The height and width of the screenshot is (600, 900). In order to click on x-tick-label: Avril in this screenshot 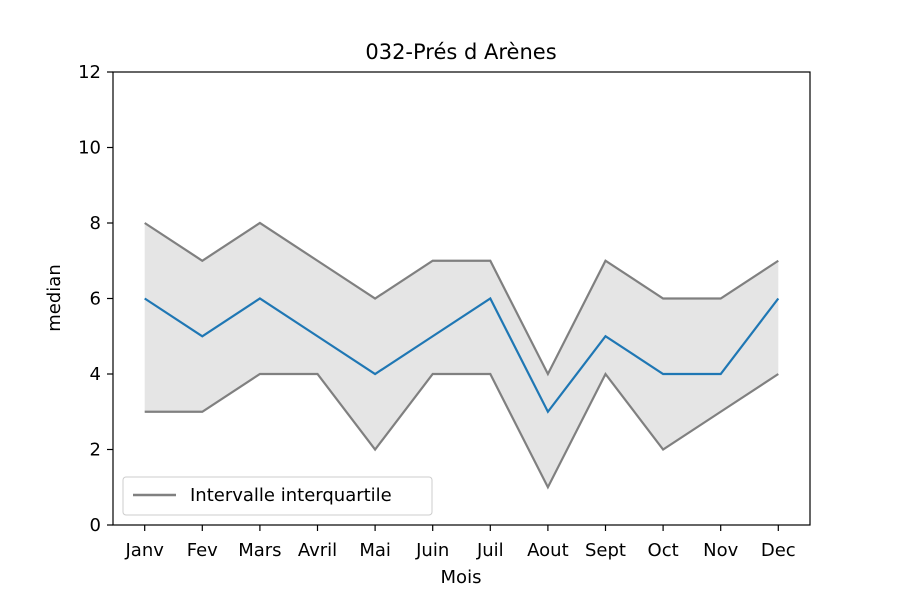, I will do `click(317, 550)`.